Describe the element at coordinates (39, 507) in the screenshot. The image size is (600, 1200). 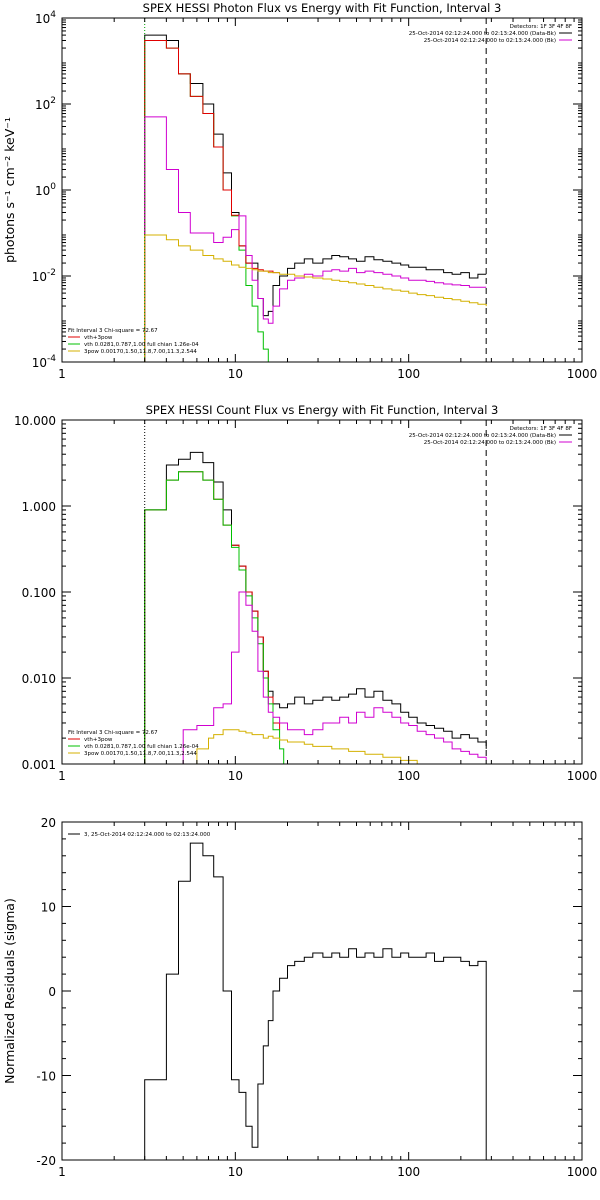
I see `y-tick-label: 1.000` at that location.